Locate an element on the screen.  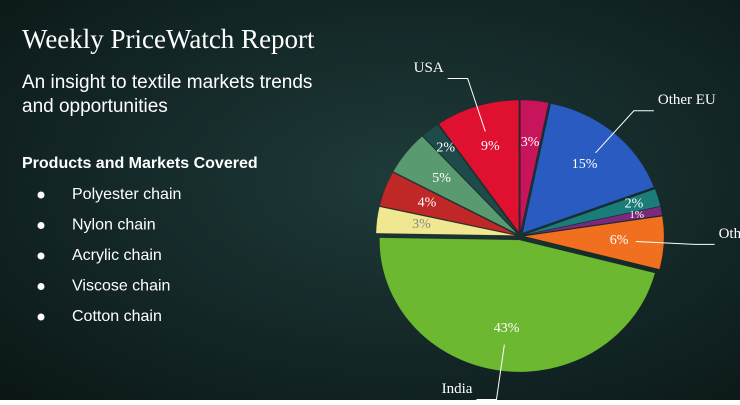
slice-value-label: 5% is located at coordinates (441, 178).